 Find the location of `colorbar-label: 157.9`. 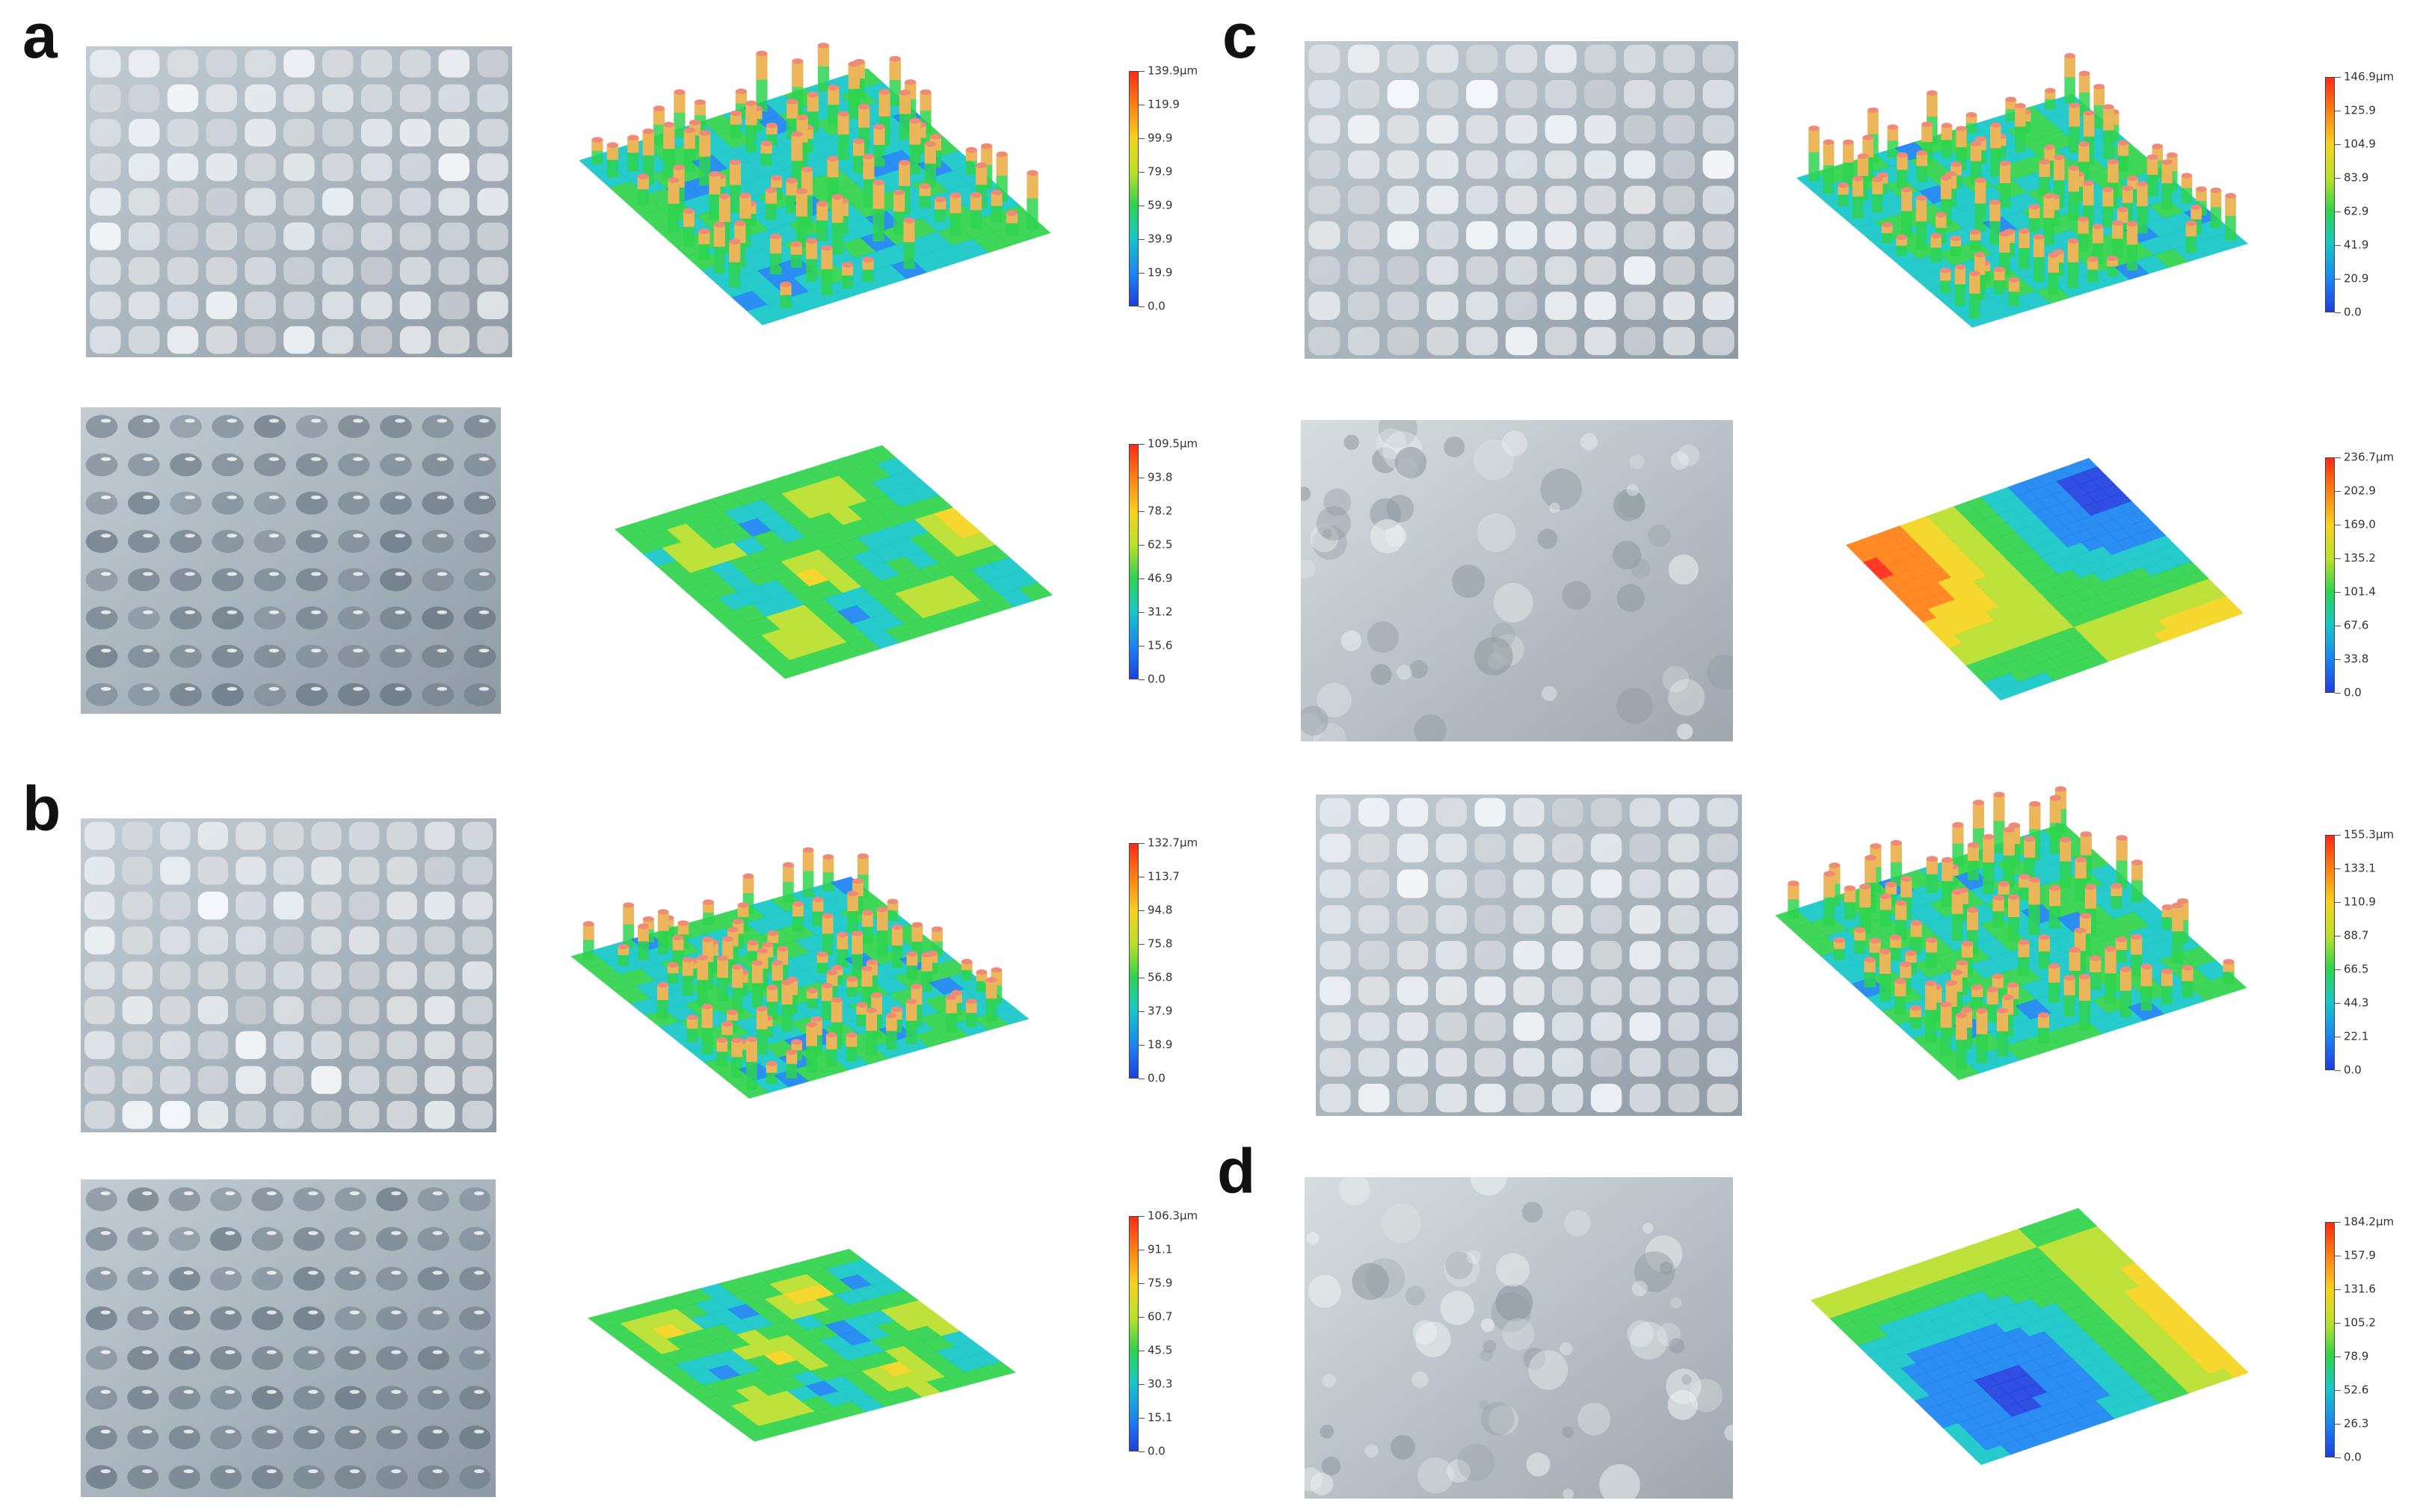

colorbar-label: 157.9 is located at coordinates (2360, 1255).